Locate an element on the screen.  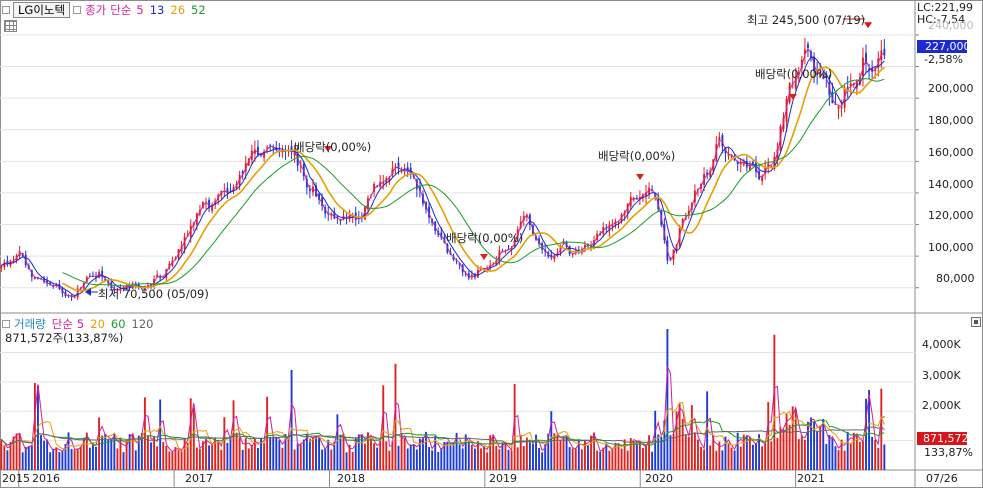
volume-options-icon is located at coordinates (6, 324).